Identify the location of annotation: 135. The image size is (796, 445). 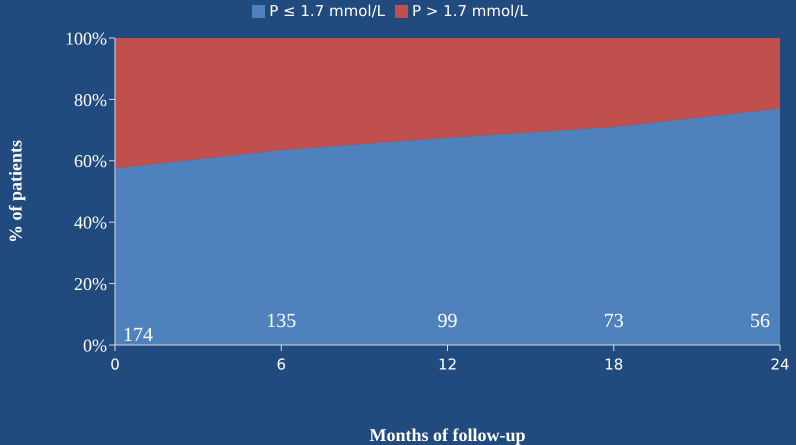
(281, 321).